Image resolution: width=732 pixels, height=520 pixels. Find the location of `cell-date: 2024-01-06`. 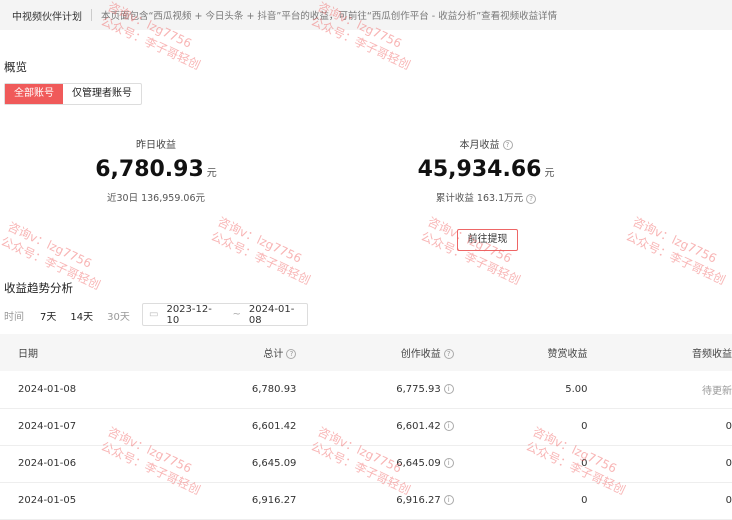

cell-date: 2024-01-06 is located at coordinates (64, 463).